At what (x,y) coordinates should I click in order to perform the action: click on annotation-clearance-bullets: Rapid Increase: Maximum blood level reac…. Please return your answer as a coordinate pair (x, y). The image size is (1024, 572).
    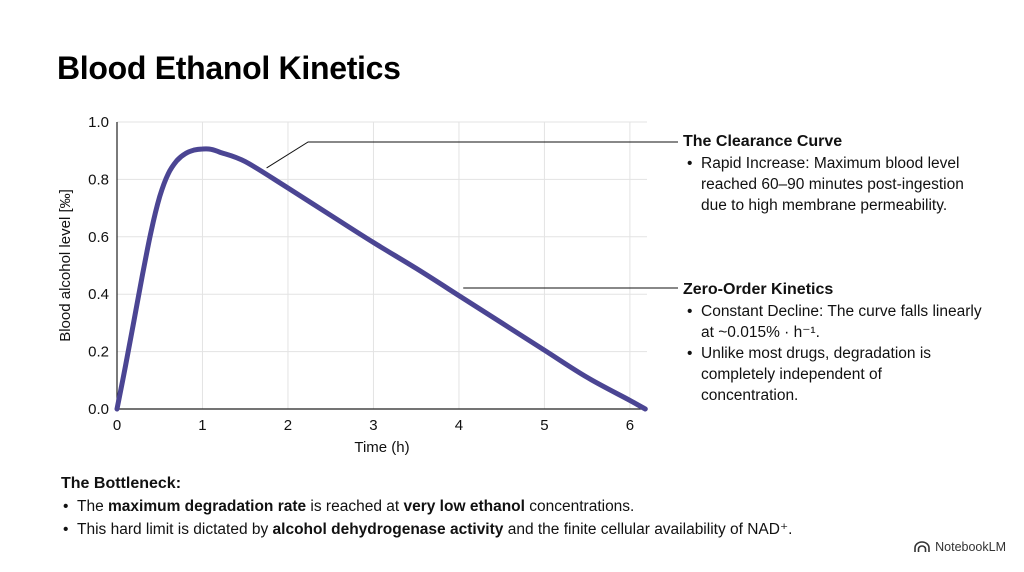
    Looking at the image, I should click on (833, 184).